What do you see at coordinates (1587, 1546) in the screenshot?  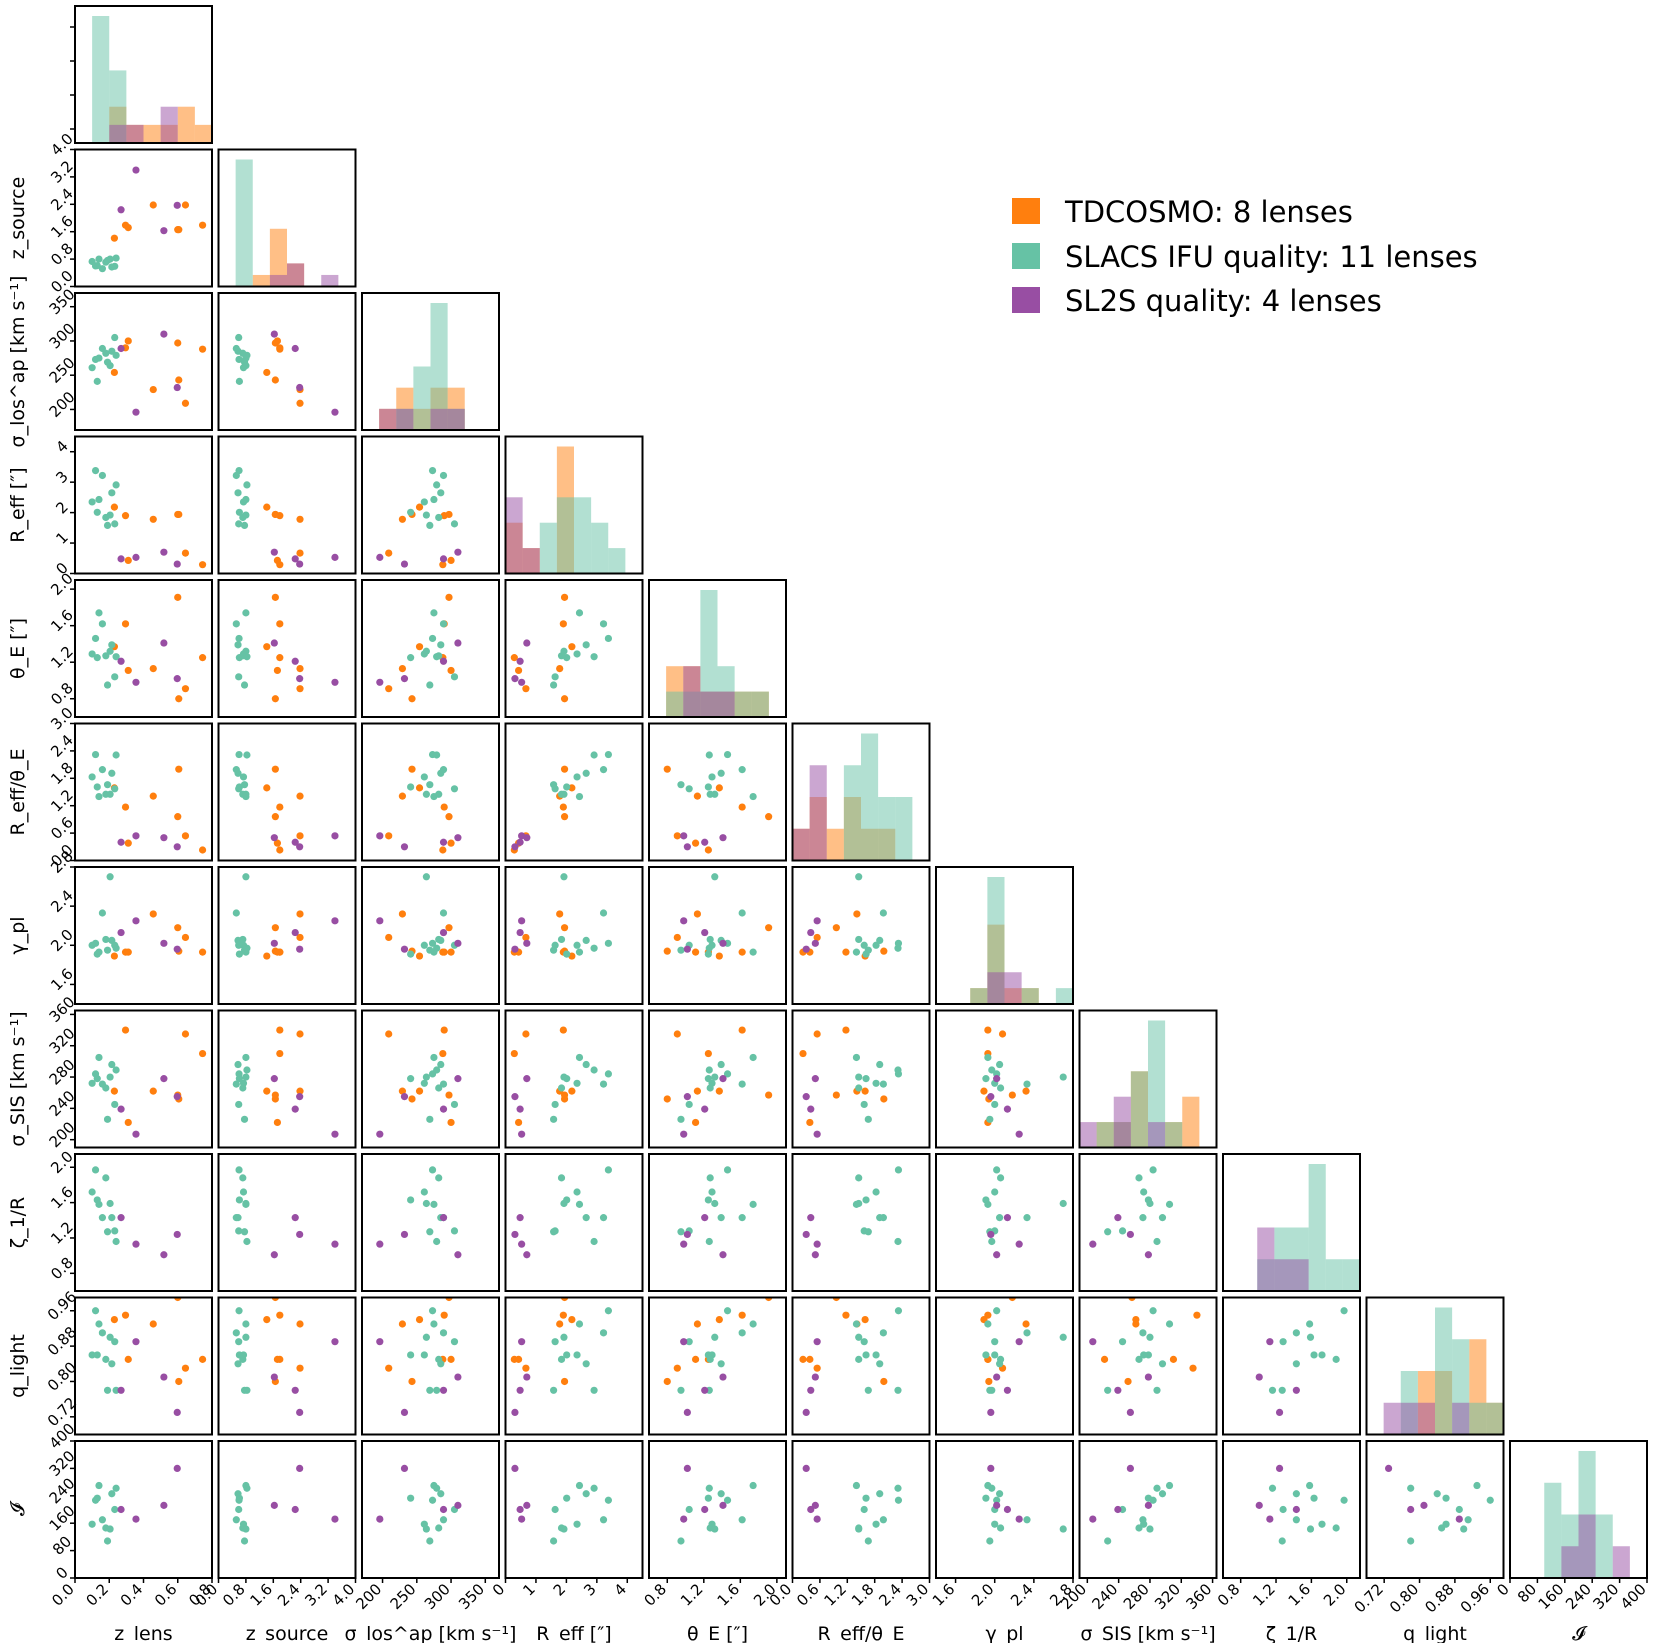 I see `hist-bar-sl2s-I` at bounding box center [1587, 1546].